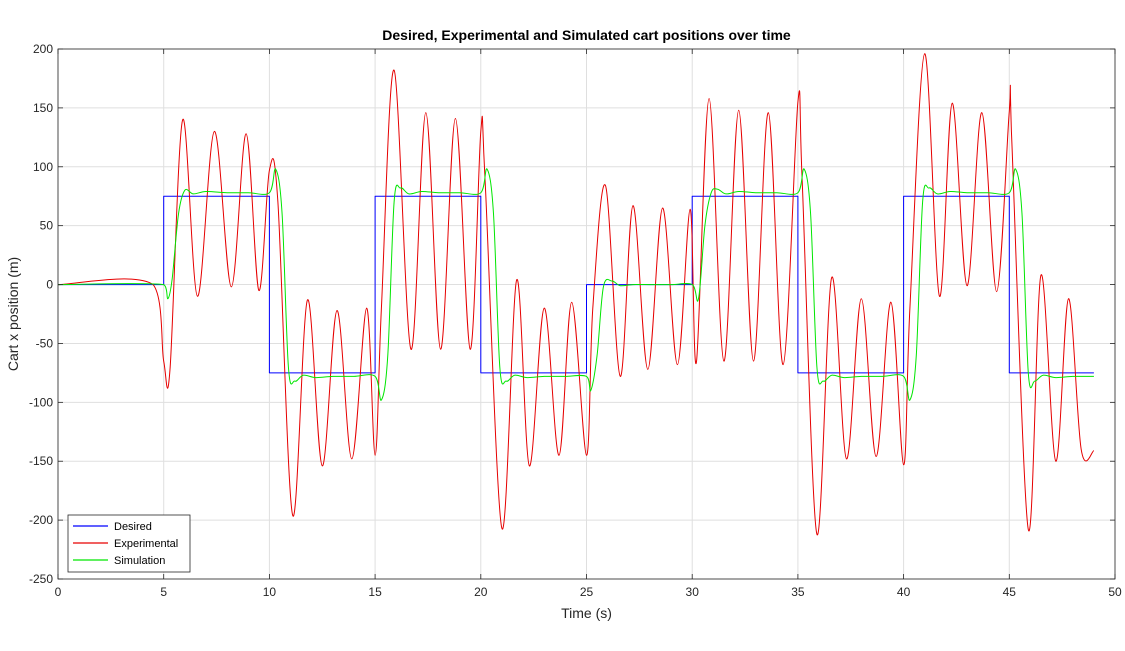 The image size is (1125, 651). What do you see at coordinates (47, 226) in the screenshot?
I see `y-tick-label: 50` at bounding box center [47, 226].